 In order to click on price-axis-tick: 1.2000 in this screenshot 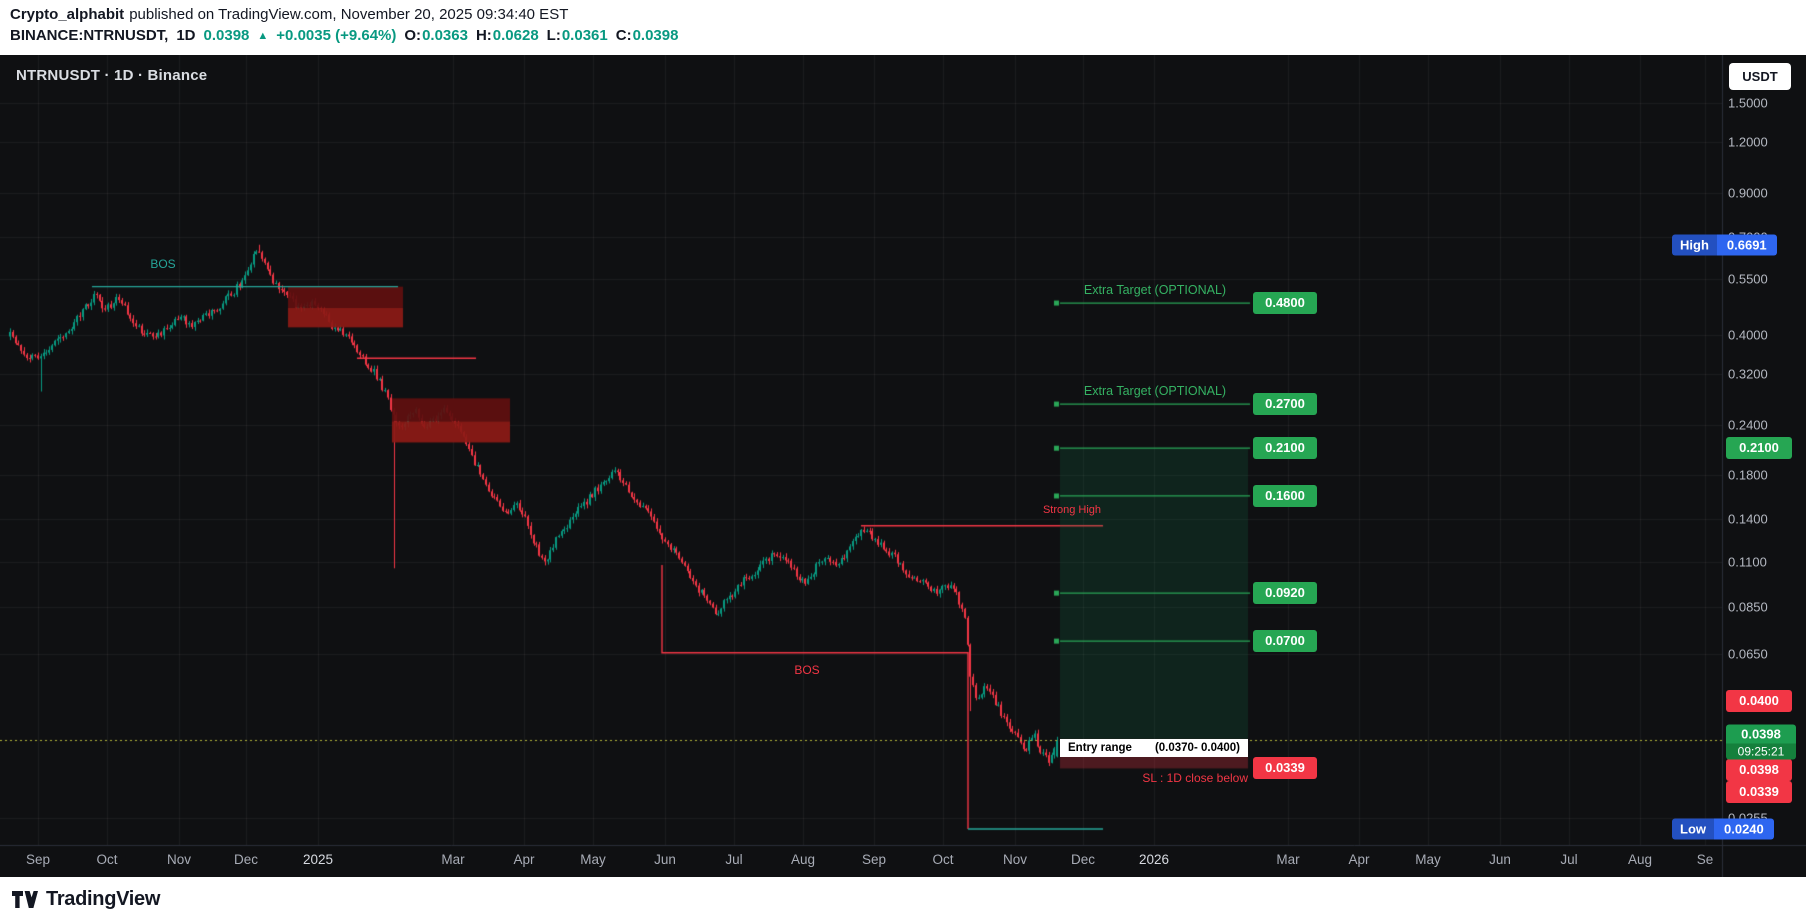, I will do `click(1748, 142)`.